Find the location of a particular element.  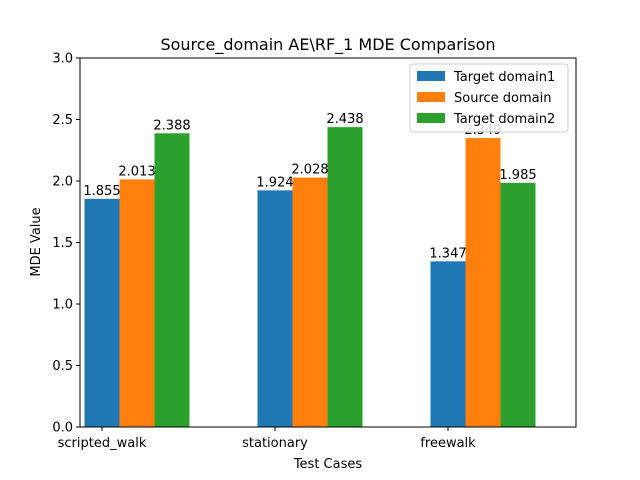

bar-target-domain2-freewalk is located at coordinates (518, 304).